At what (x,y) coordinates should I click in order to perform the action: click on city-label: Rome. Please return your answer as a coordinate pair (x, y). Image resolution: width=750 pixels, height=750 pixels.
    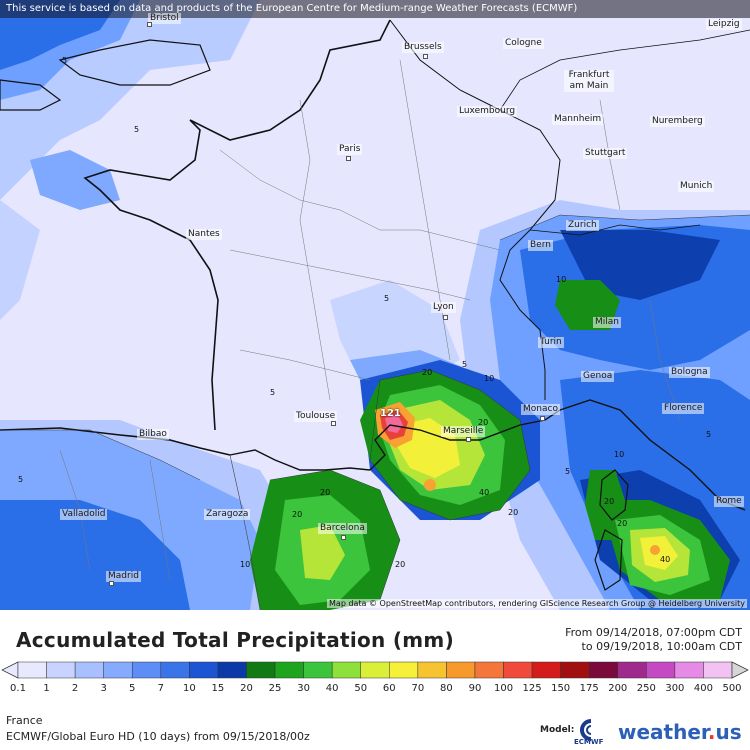
    Looking at the image, I should click on (729, 501).